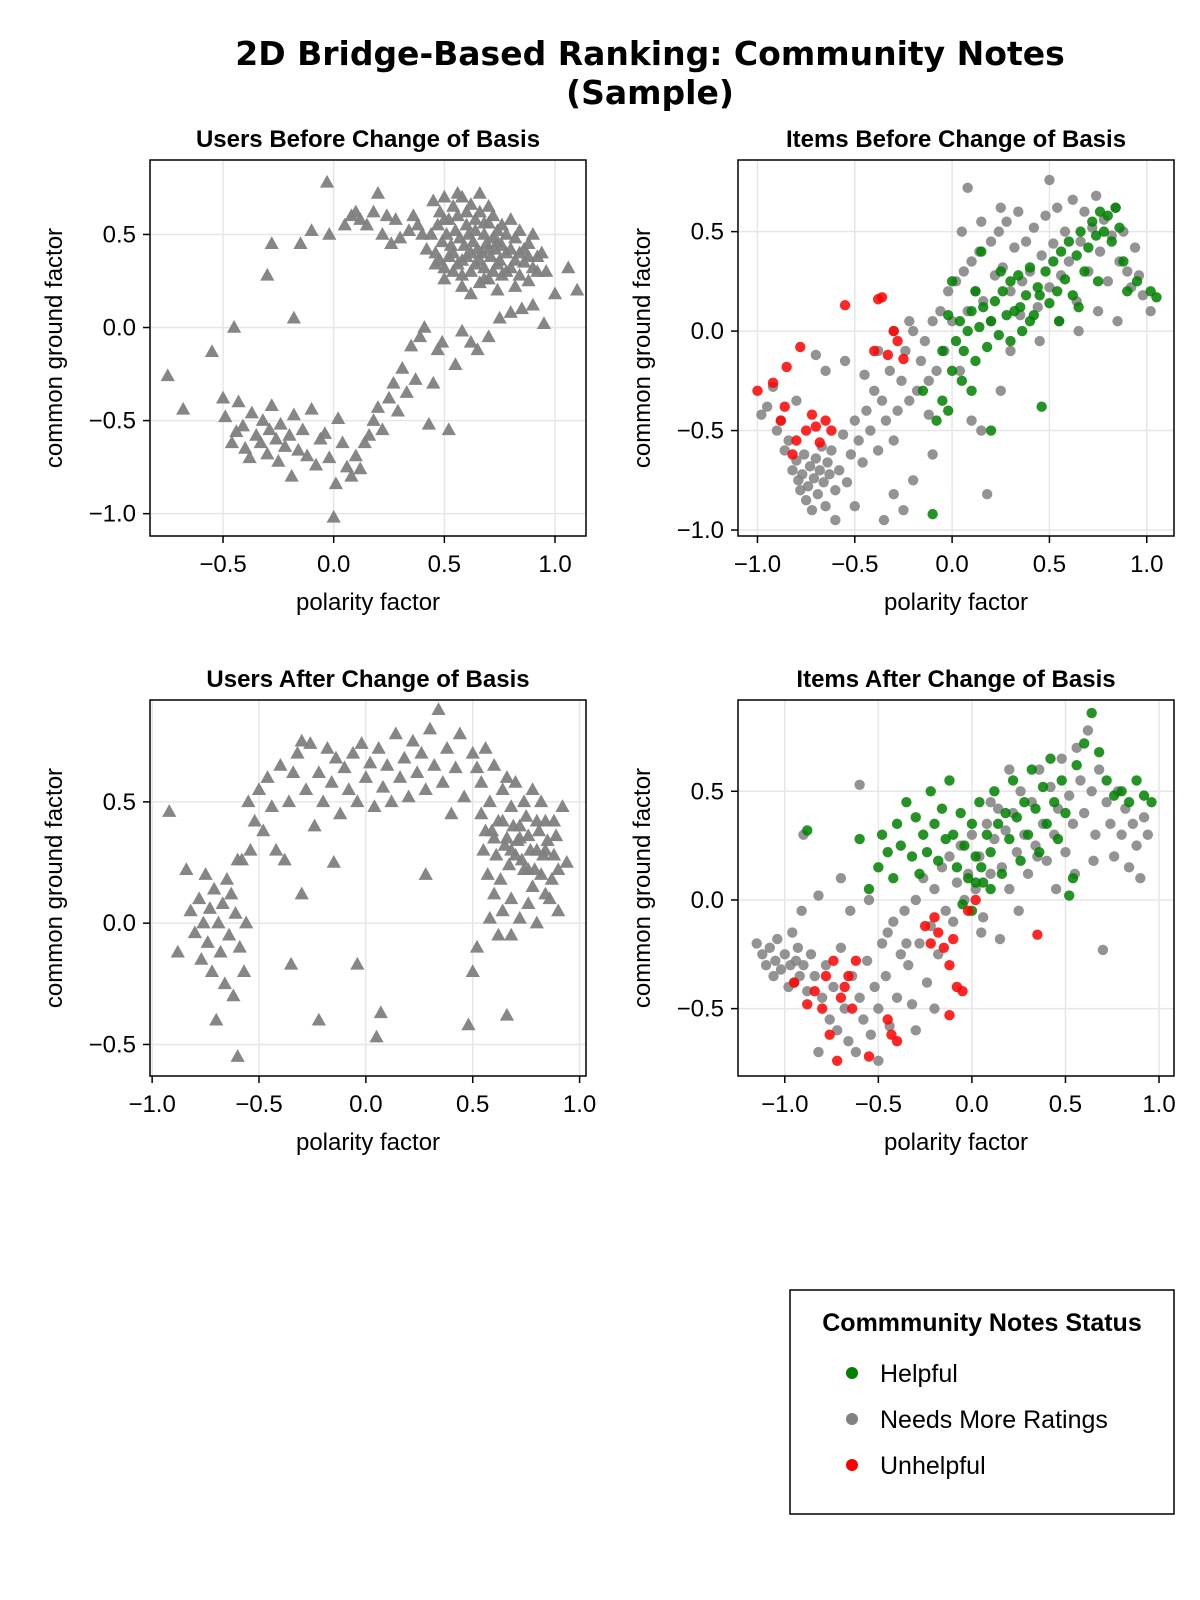 The height and width of the screenshot is (1600, 1200). What do you see at coordinates (579, 1104) in the screenshot?
I see `x-tick-label: 1.0` at bounding box center [579, 1104].